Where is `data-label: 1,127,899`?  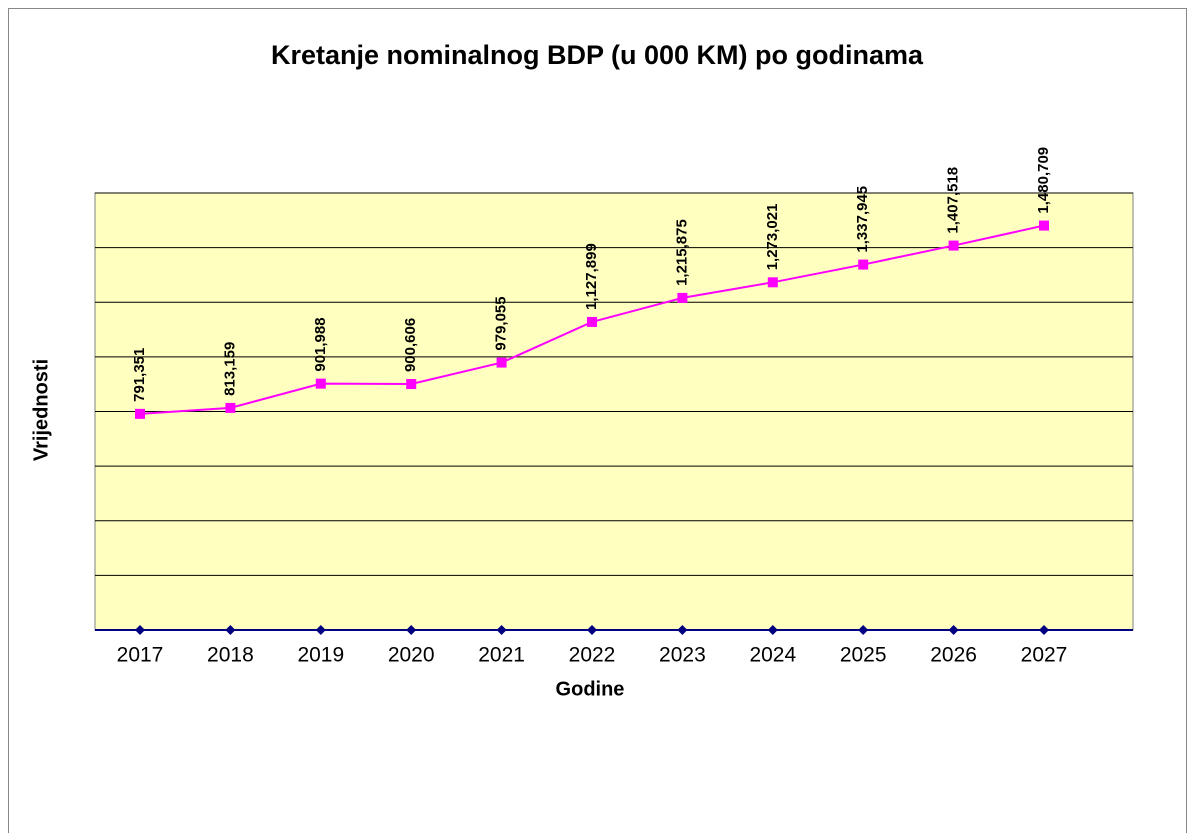 data-label: 1,127,899 is located at coordinates (591, 276).